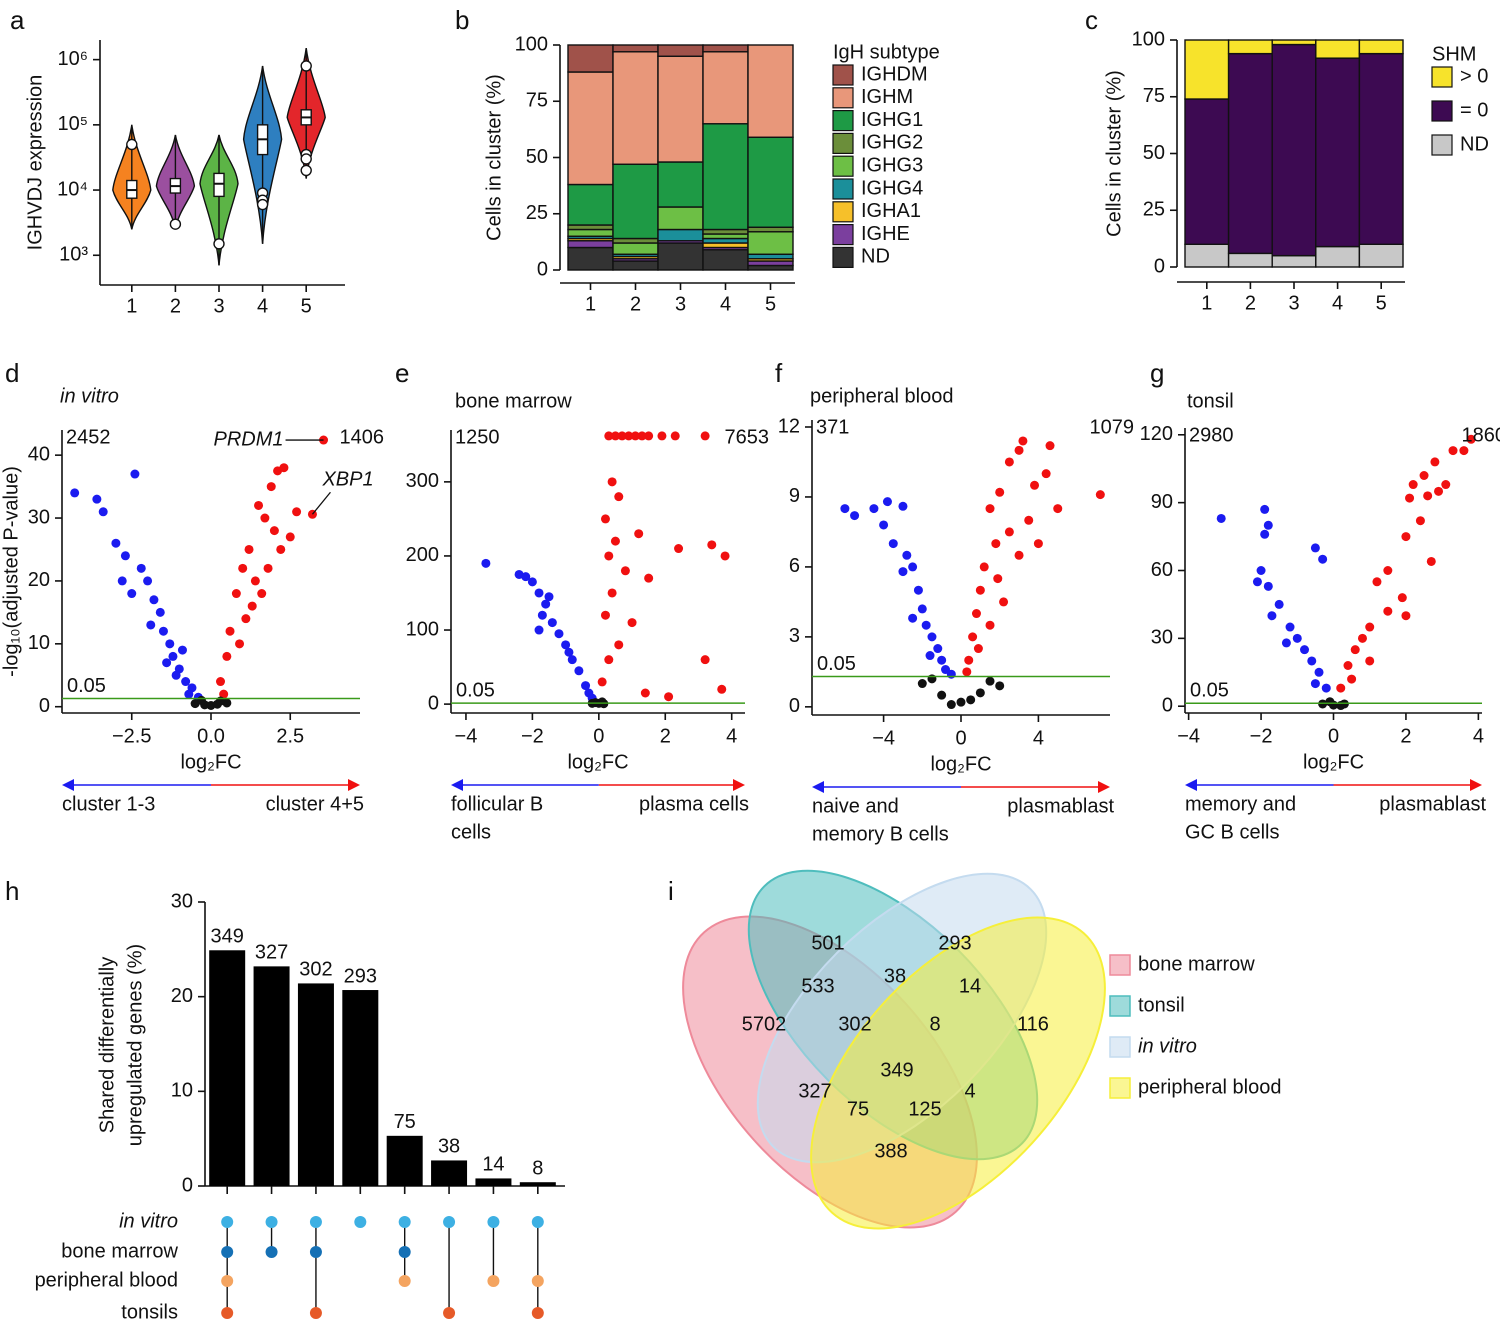 The image size is (1500, 1322). What do you see at coordinates (39, 454) in the screenshot?
I see `y-tick-label: 40` at bounding box center [39, 454].